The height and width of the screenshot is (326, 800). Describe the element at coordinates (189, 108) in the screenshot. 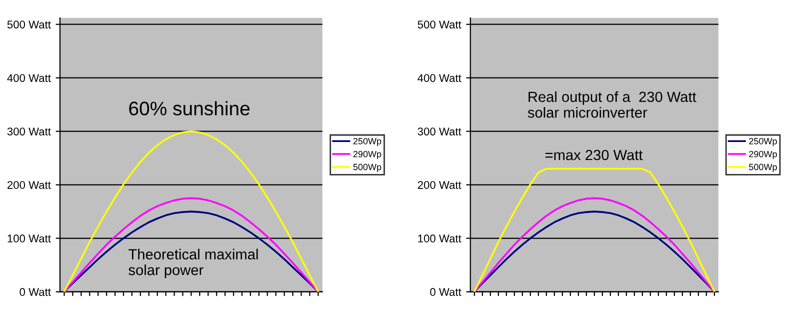

I see `annotation: 60% sunshine` at that location.